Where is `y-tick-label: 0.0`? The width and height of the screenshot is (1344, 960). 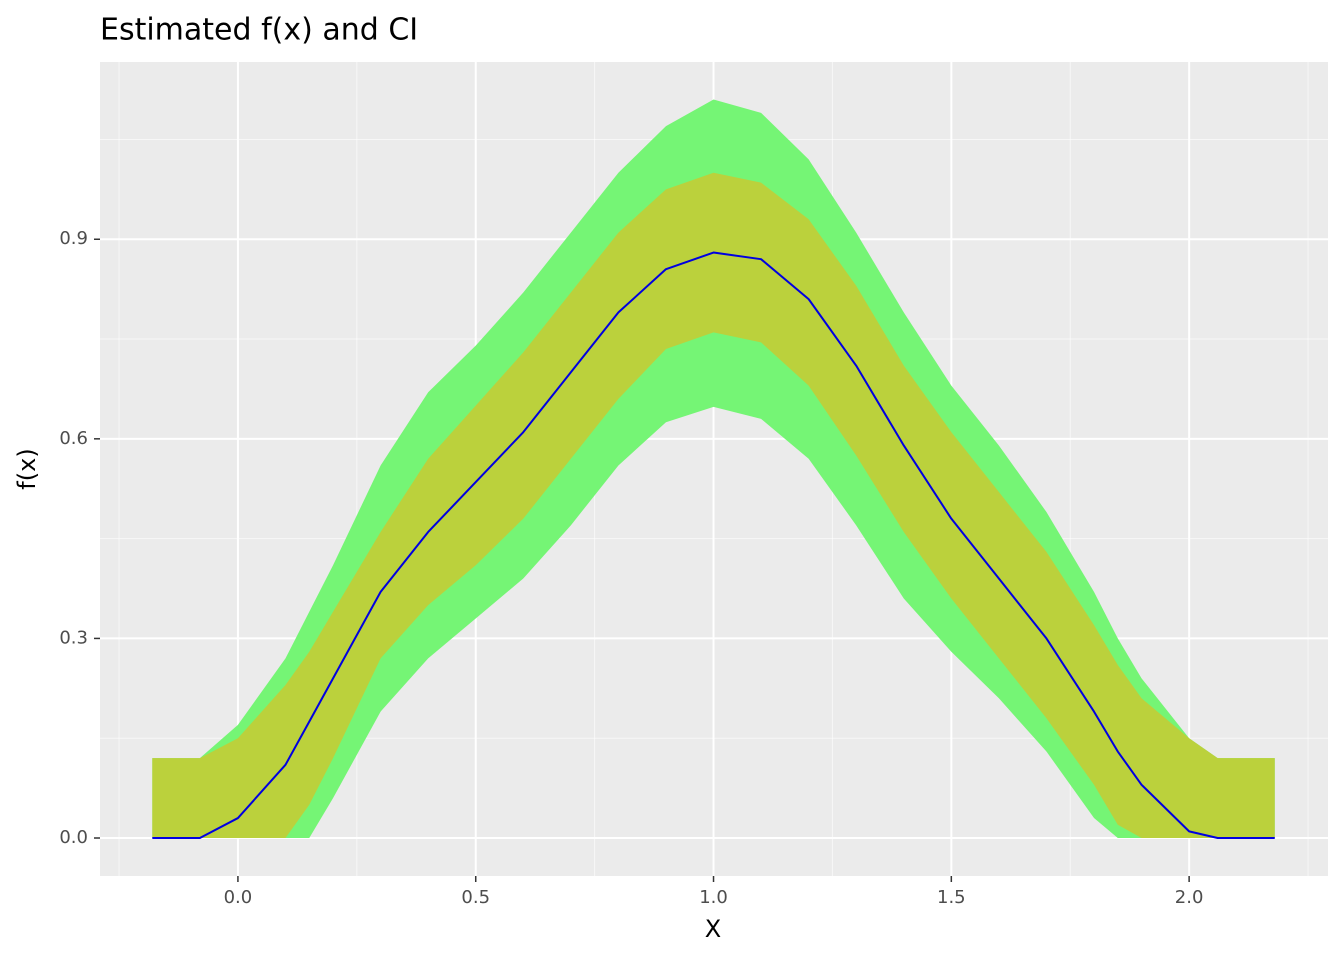
y-tick-label: 0.0 is located at coordinates (73, 837).